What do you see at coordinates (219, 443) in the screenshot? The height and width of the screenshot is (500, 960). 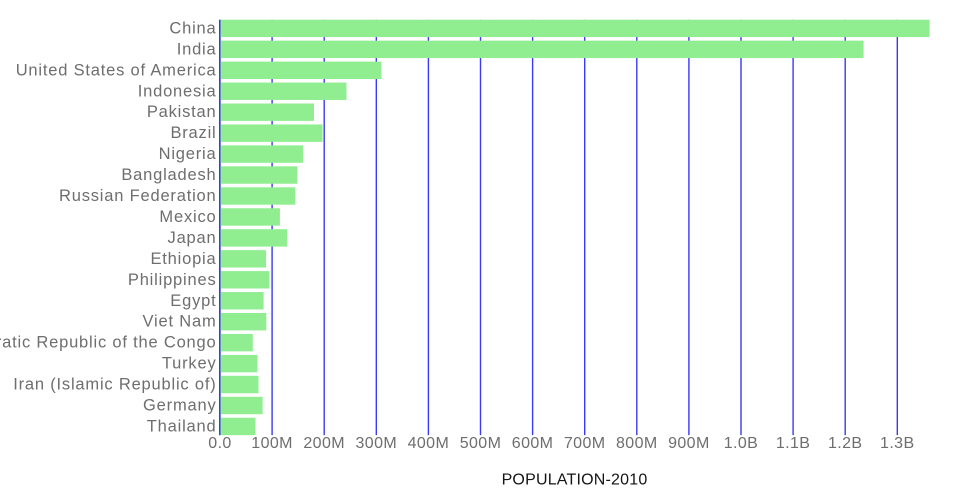 I see `svg-text: 0.0` at bounding box center [219, 443].